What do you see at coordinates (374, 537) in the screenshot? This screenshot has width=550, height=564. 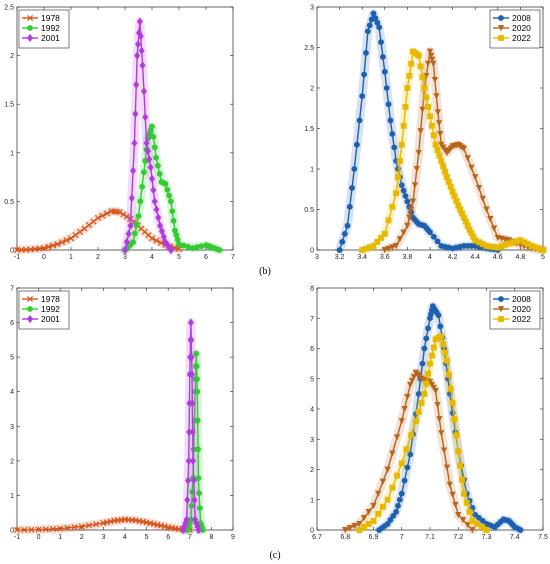 I see `x-tick-label: 6.9` at bounding box center [374, 537].